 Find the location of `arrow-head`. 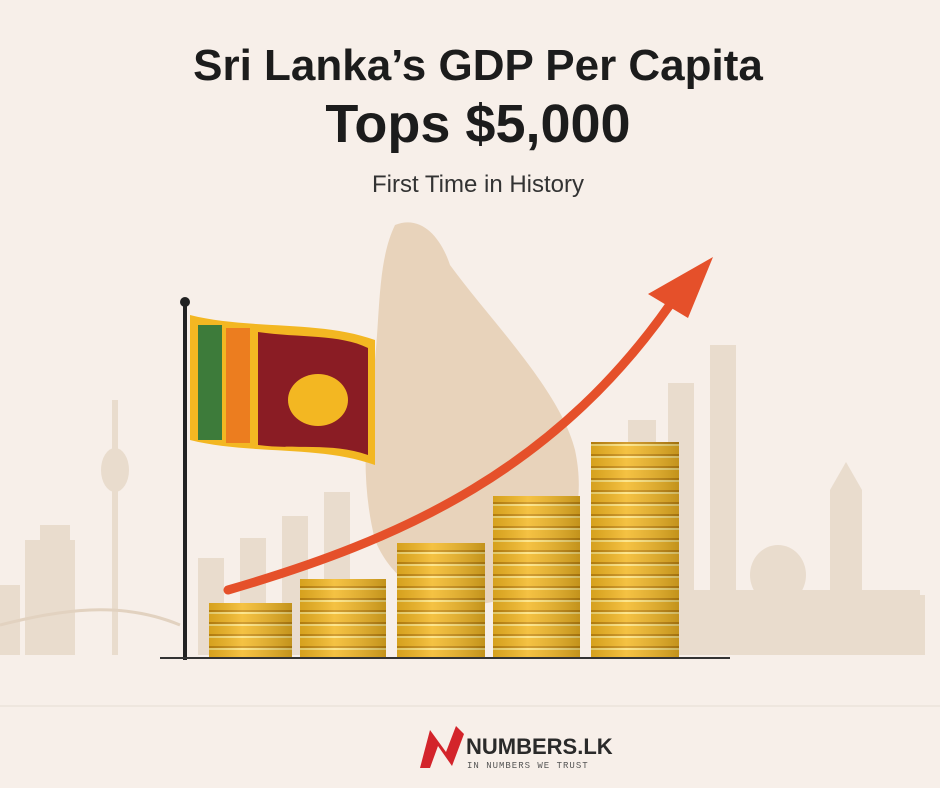

arrow-head is located at coordinates (680, 287).